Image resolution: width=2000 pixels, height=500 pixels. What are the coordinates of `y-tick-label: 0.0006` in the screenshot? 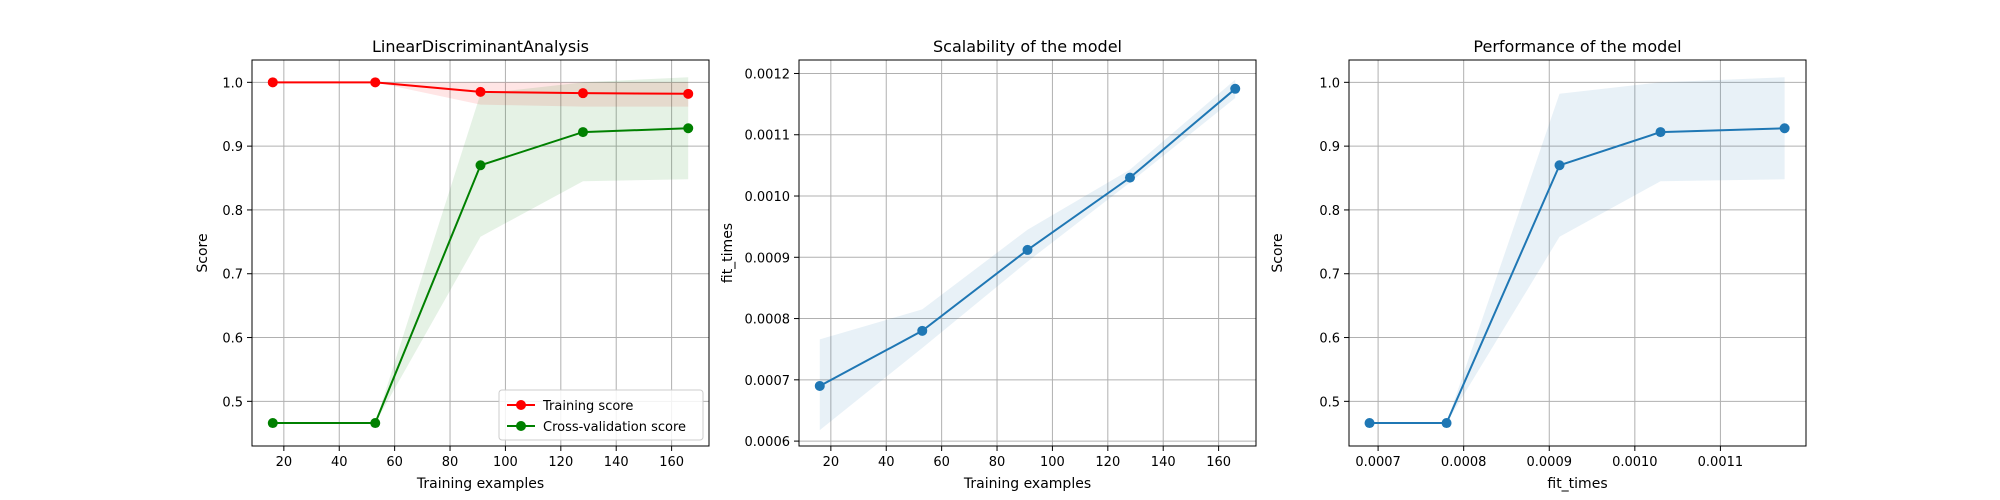 It's located at (768, 442).